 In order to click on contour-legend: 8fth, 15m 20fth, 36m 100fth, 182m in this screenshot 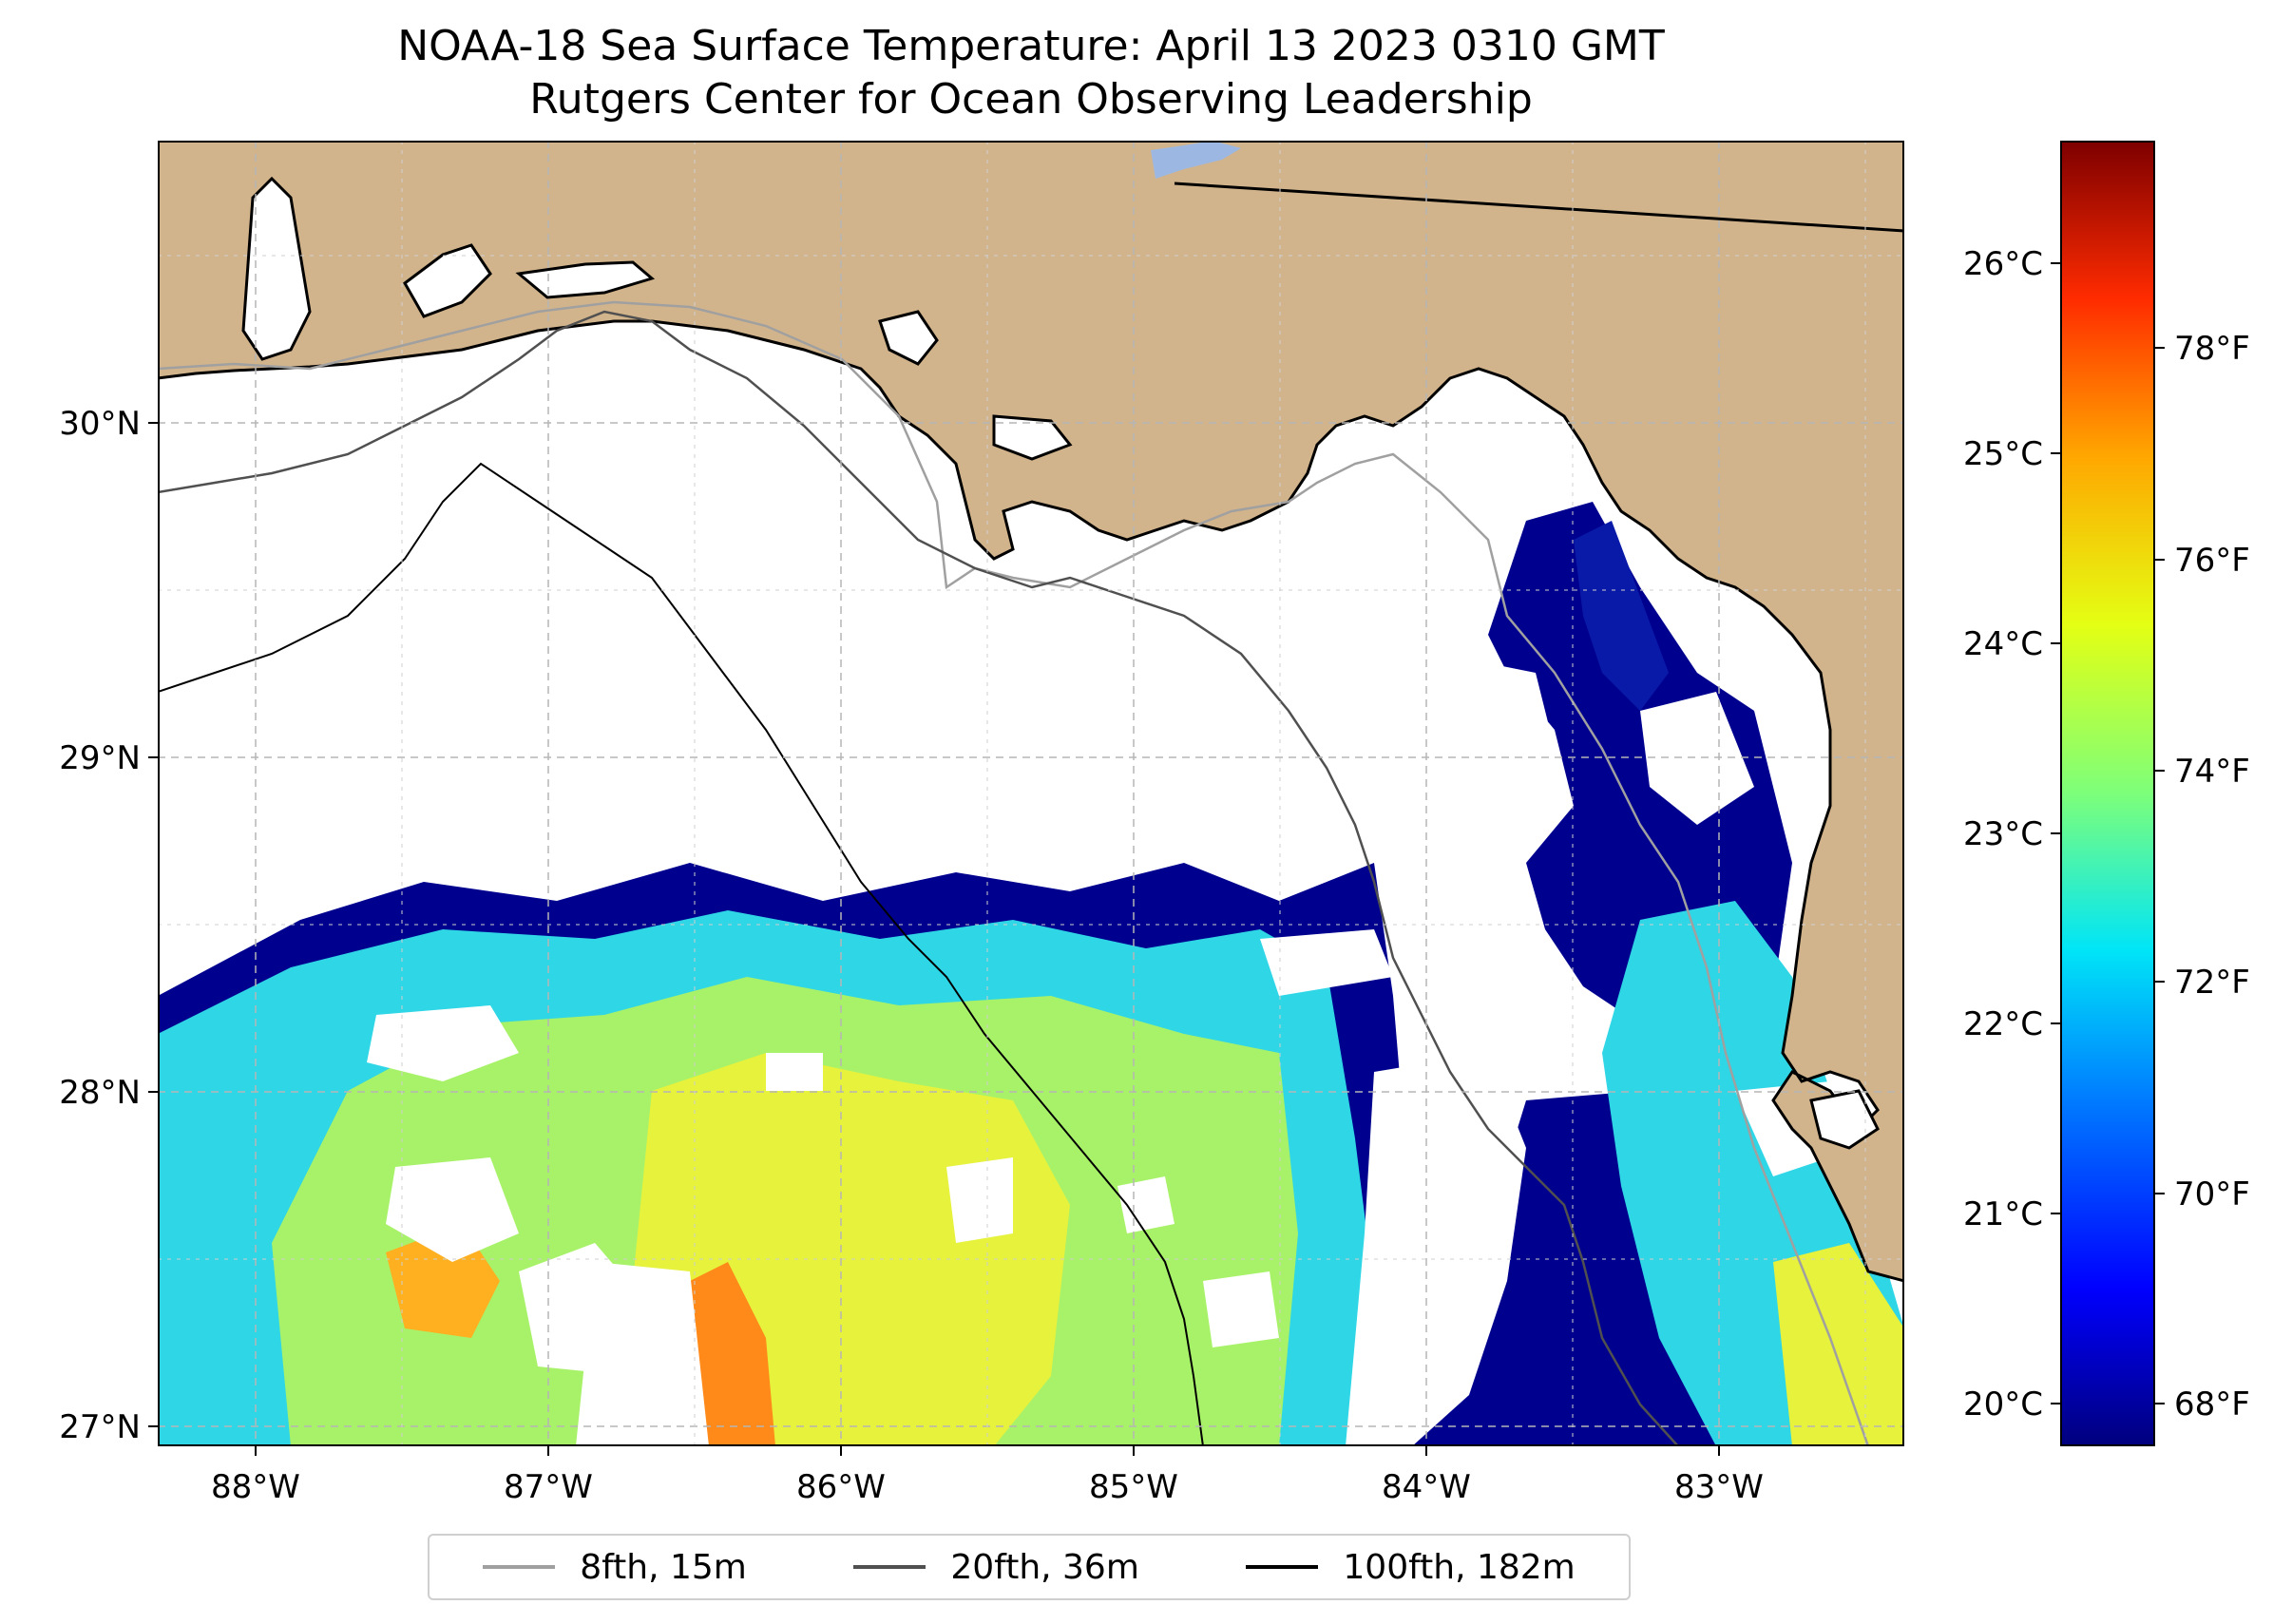, I will do `click(1029, 1567)`.